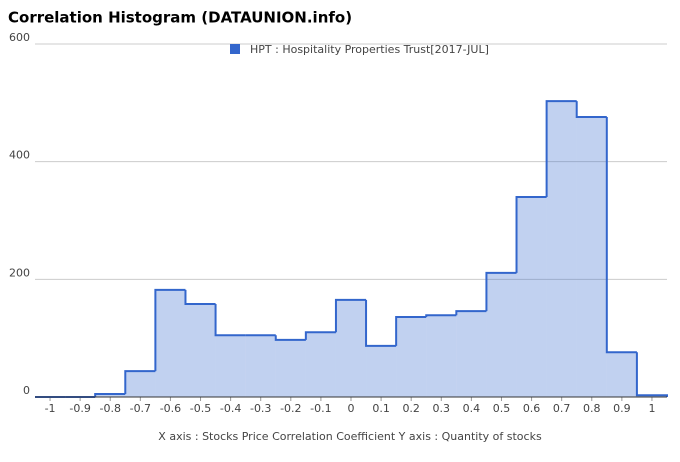 The image size is (680, 462). I want to click on legend-swatch, so click(235, 49).